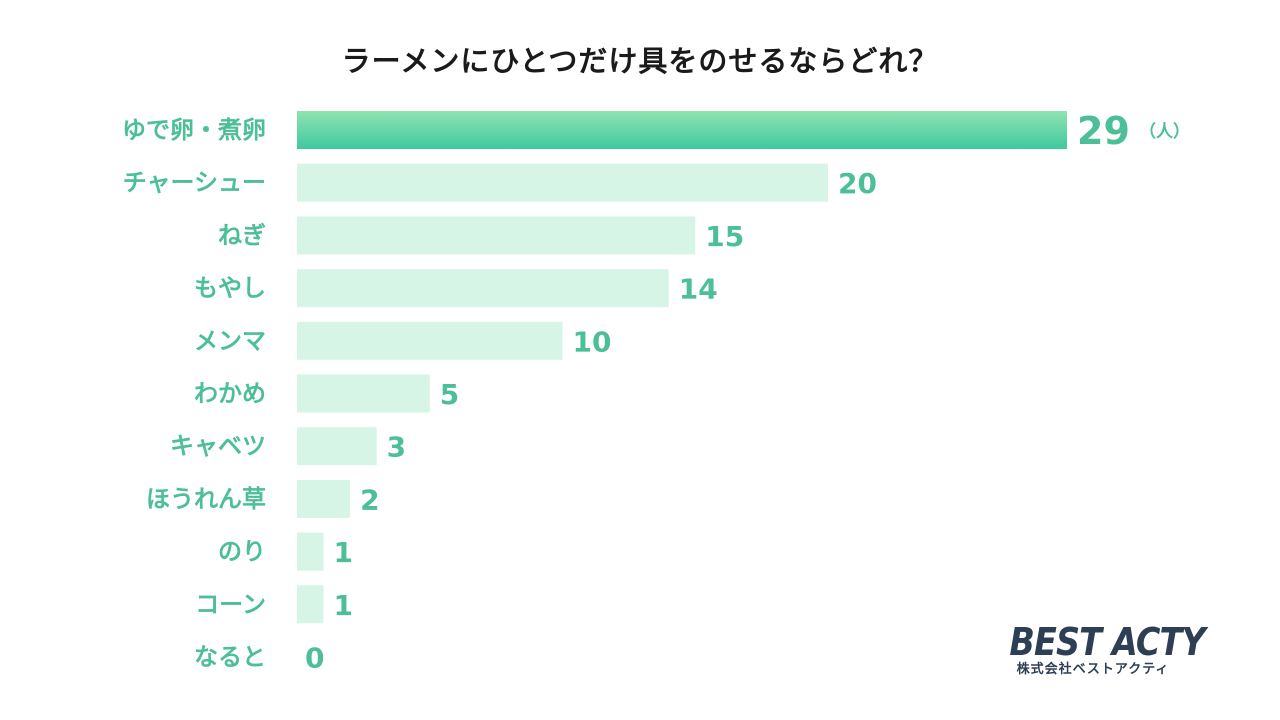 The height and width of the screenshot is (720, 1280). What do you see at coordinates (194, 130) in the screenshot?
I see `category-label: ゆで卵・煮卵` at bounding box center [194, 130].